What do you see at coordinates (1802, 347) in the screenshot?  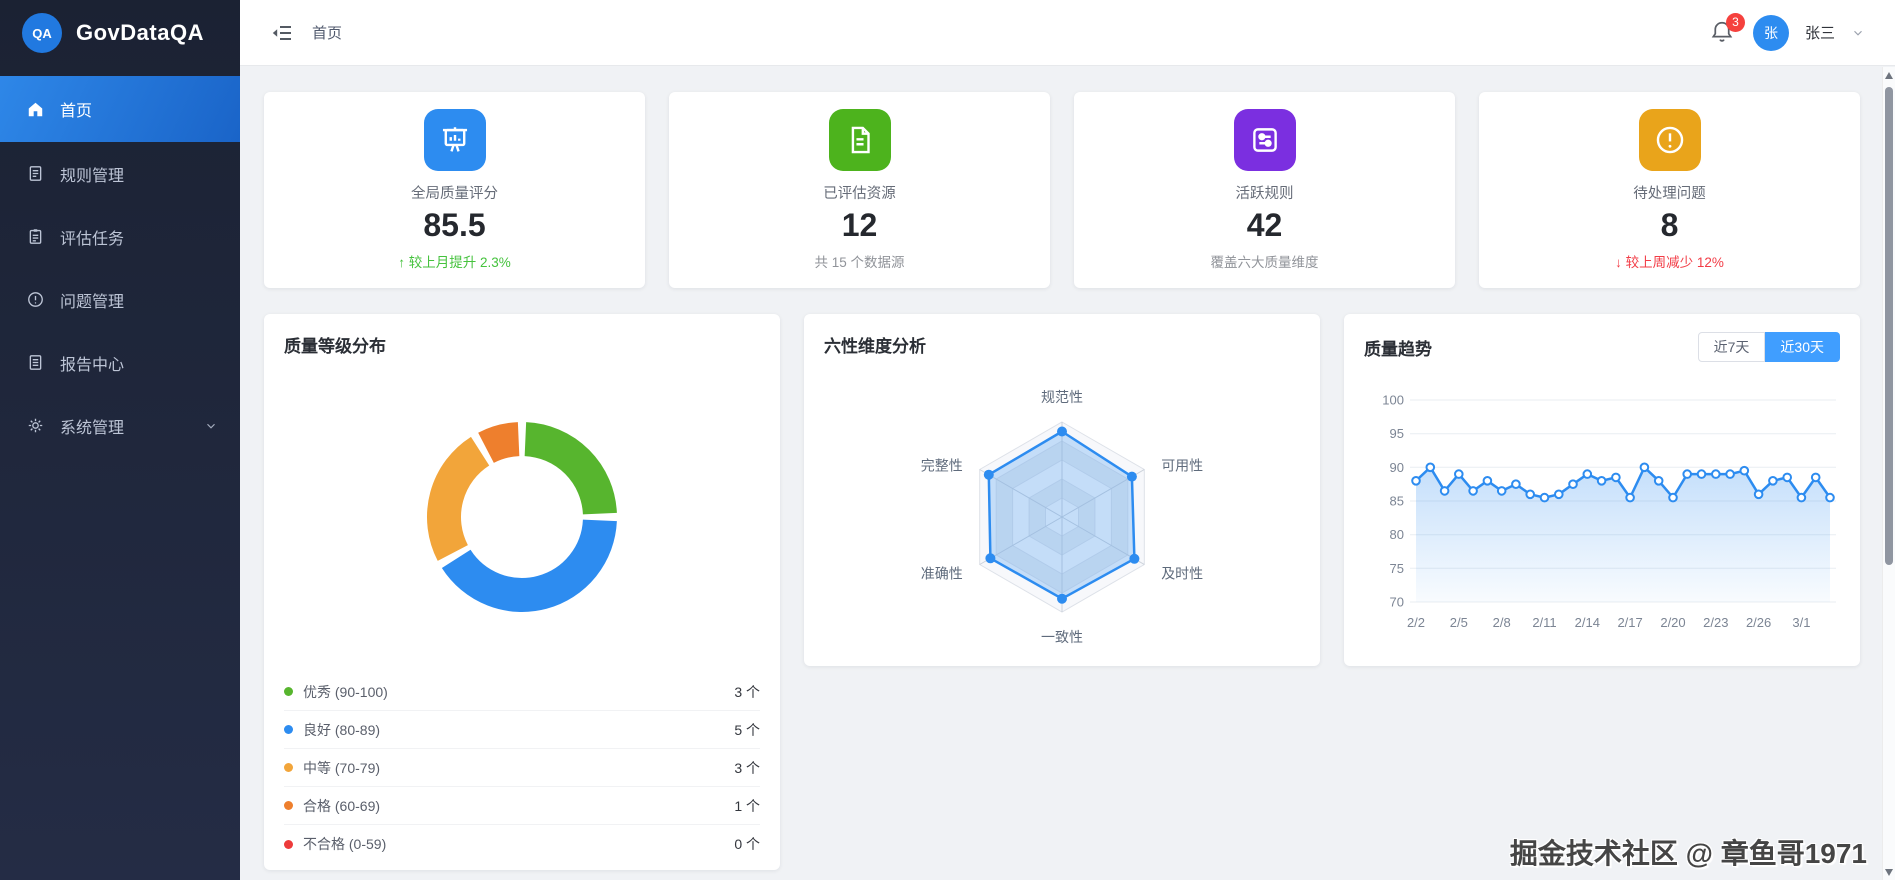 I see `range-30days-button: 近30天` at bounding box center [1802, 347].